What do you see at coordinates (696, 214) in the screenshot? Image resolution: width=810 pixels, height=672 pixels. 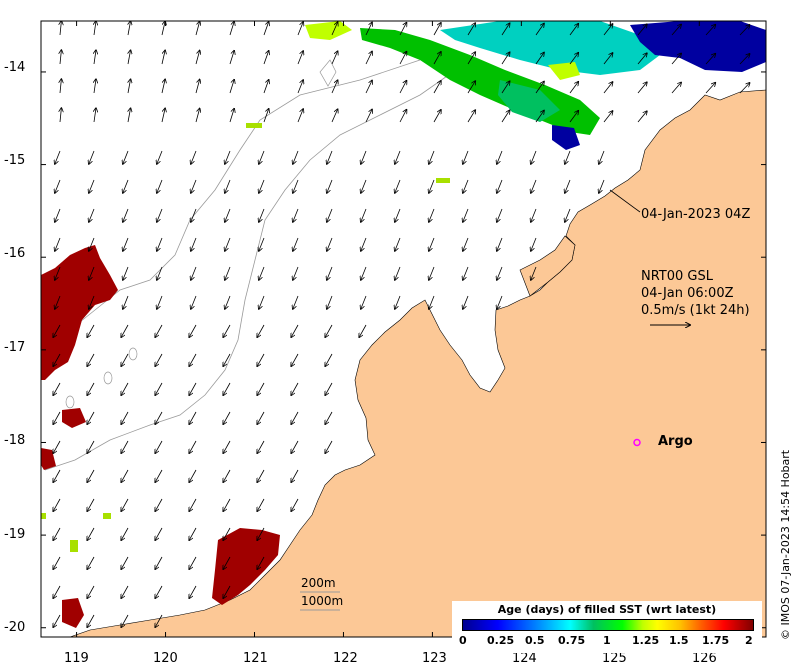 I see `timestamp-label: 04-Jan-2023 04Z` at bounding box center [696, 214].